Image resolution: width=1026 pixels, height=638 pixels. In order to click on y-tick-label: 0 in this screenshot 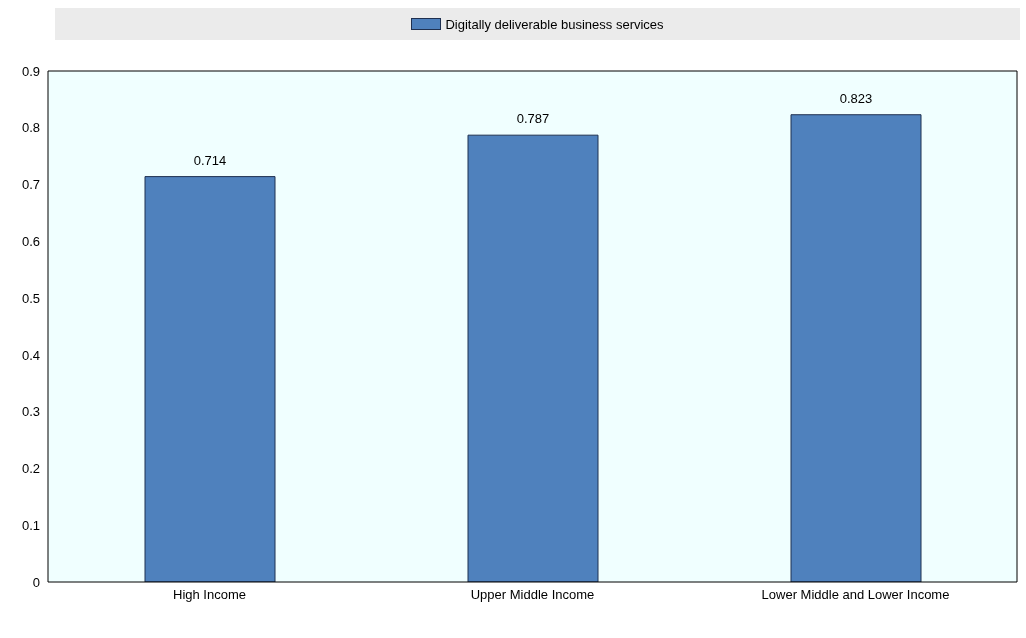, I will do `click(36, 582)`.